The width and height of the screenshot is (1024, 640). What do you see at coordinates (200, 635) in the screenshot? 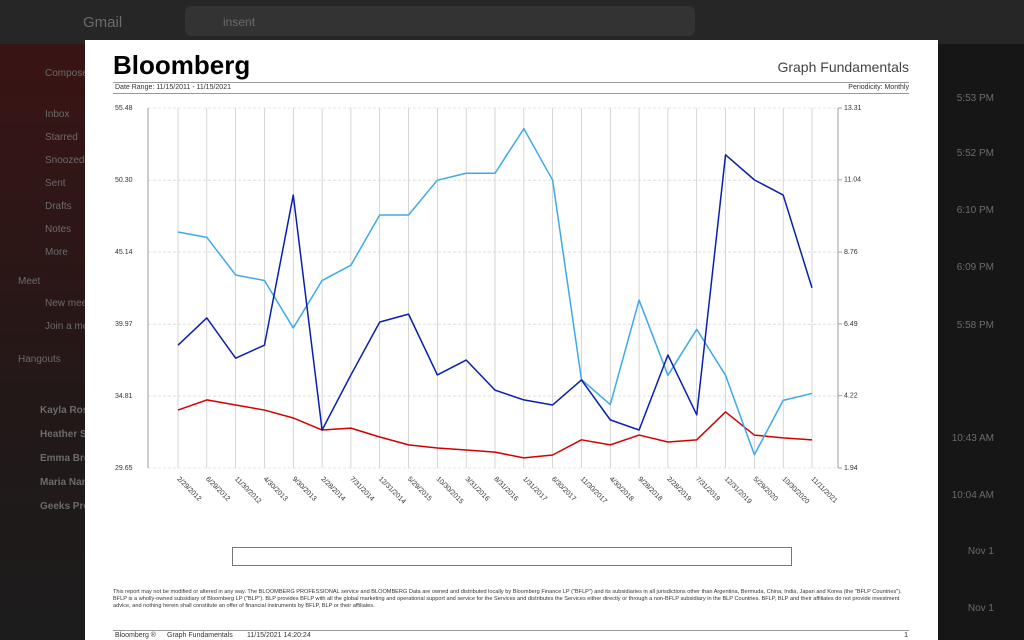
I see `footer-title: Graph Fundamentals` at bounding box center [200, 635].